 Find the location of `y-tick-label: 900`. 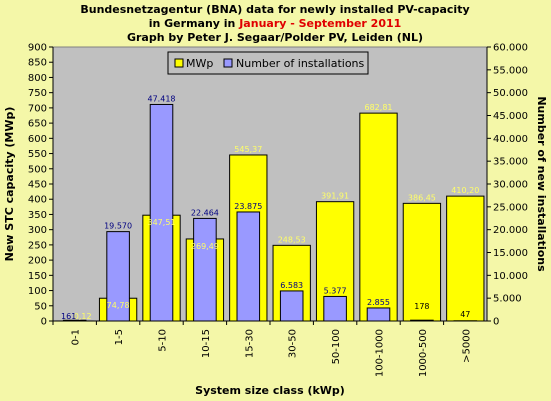

y-tick-label: 900 is located at coordinates (37, 48).